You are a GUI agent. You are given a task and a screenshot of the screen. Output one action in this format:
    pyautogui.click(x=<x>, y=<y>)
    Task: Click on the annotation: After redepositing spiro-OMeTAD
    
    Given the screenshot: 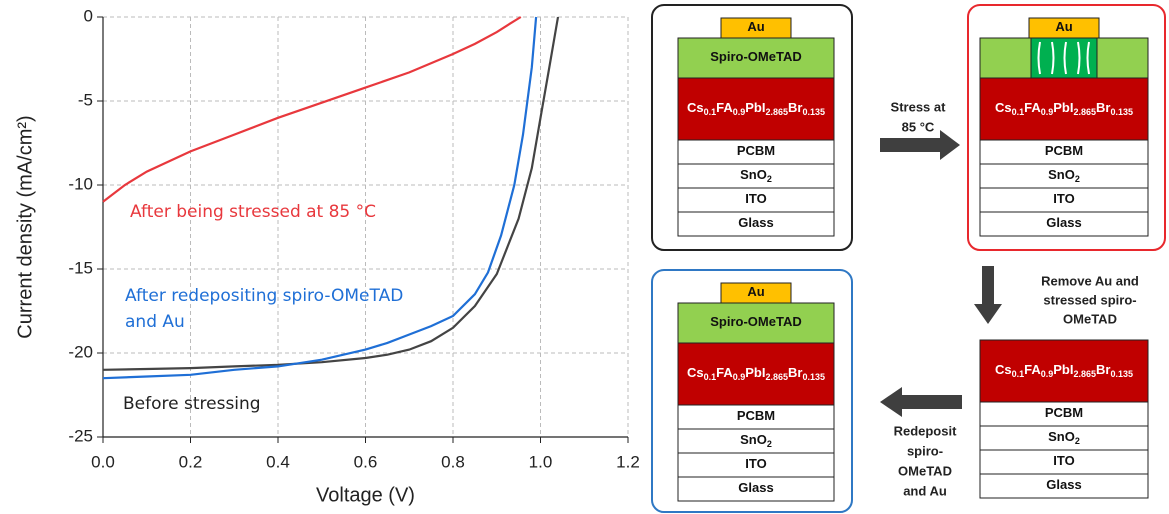 What is the action you would take?
    pyautogui.click(x=264, y=296)
    